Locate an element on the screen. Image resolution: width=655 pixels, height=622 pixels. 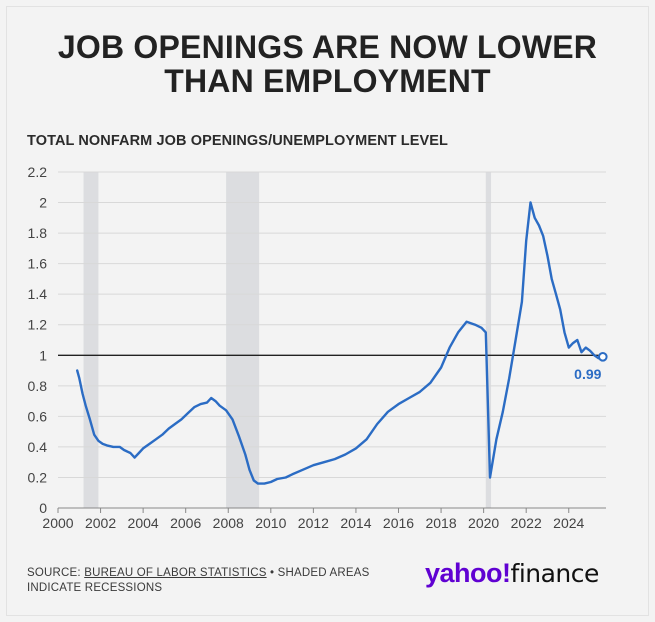
x-tick-label: 2022 is located at coordinates (526, 523).